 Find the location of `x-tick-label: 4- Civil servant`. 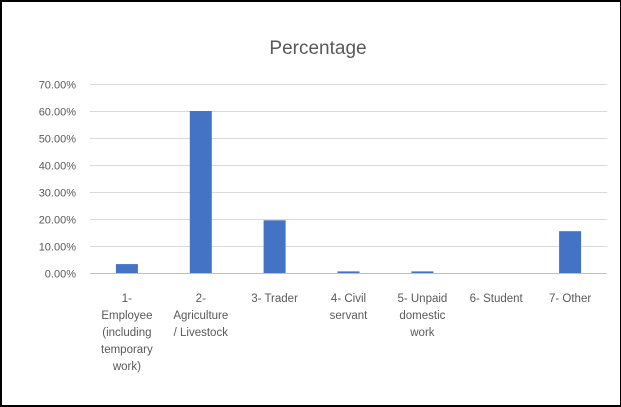

x-tick-label: 4- Civil servant is located at coordinates (349, 307).